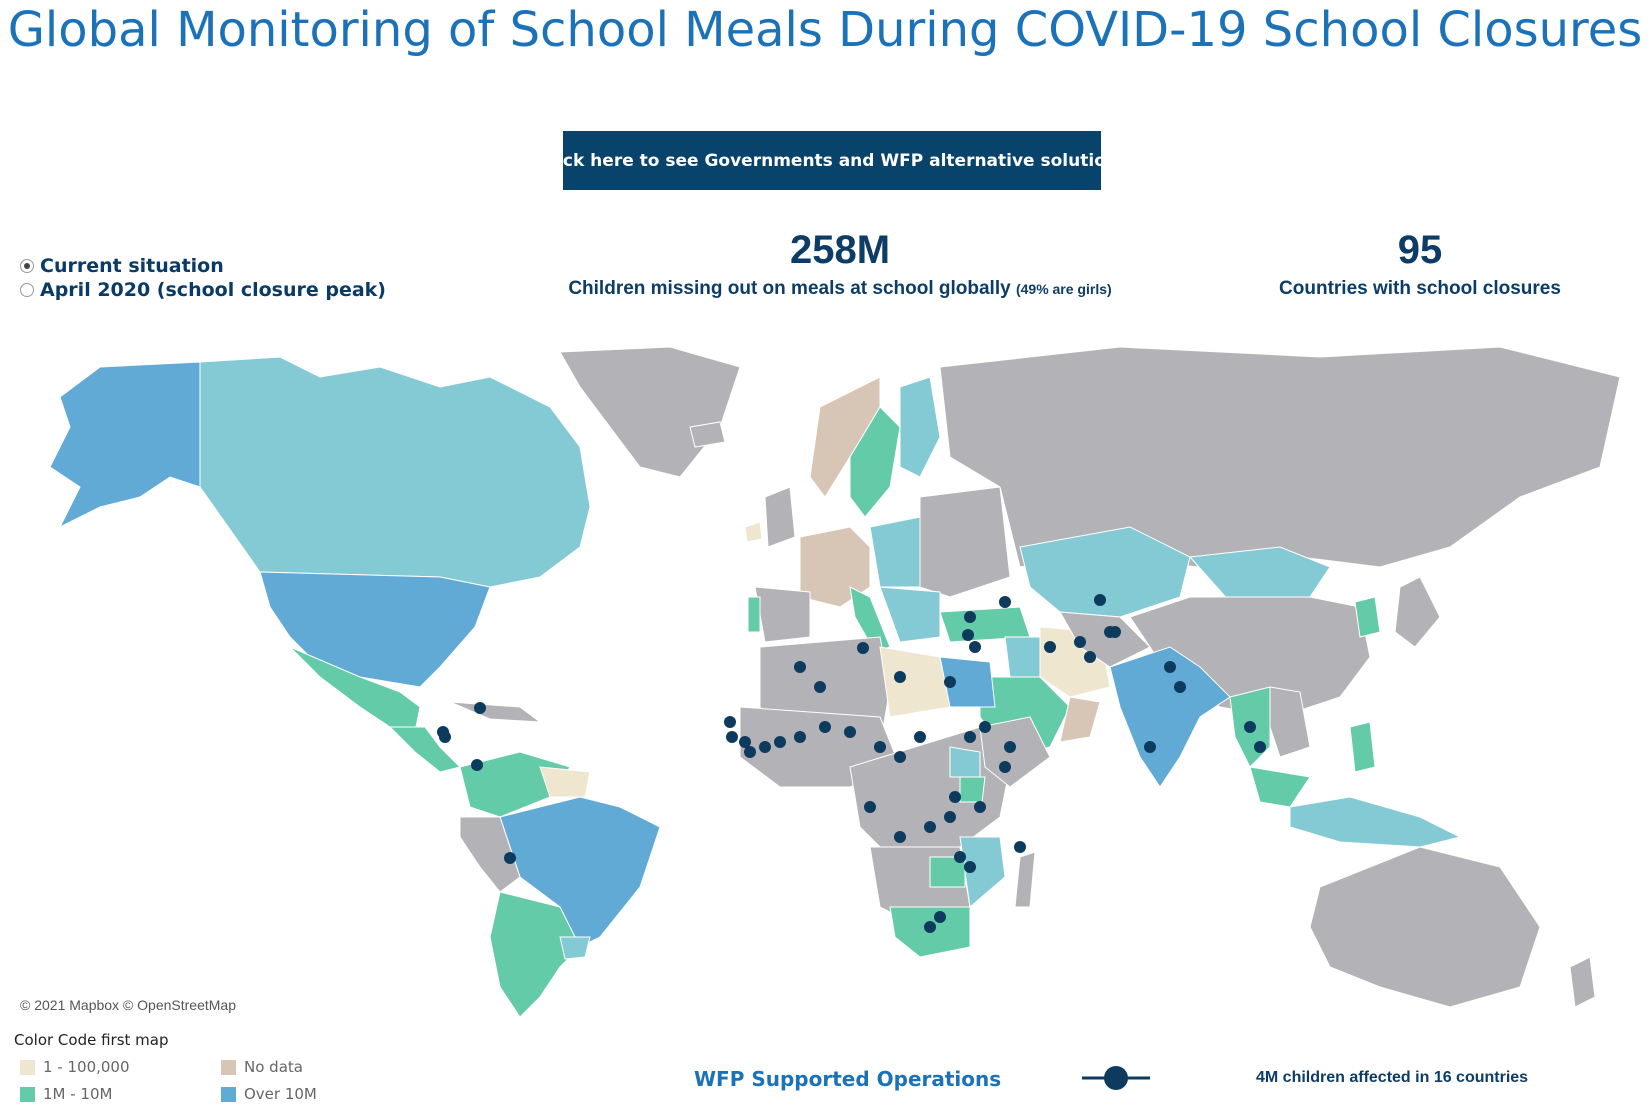  What do you see at coordinates (78, 1094) in the screenshot?
I see `legend-label: 1M - 10M` at bounding box center [78, 1094].